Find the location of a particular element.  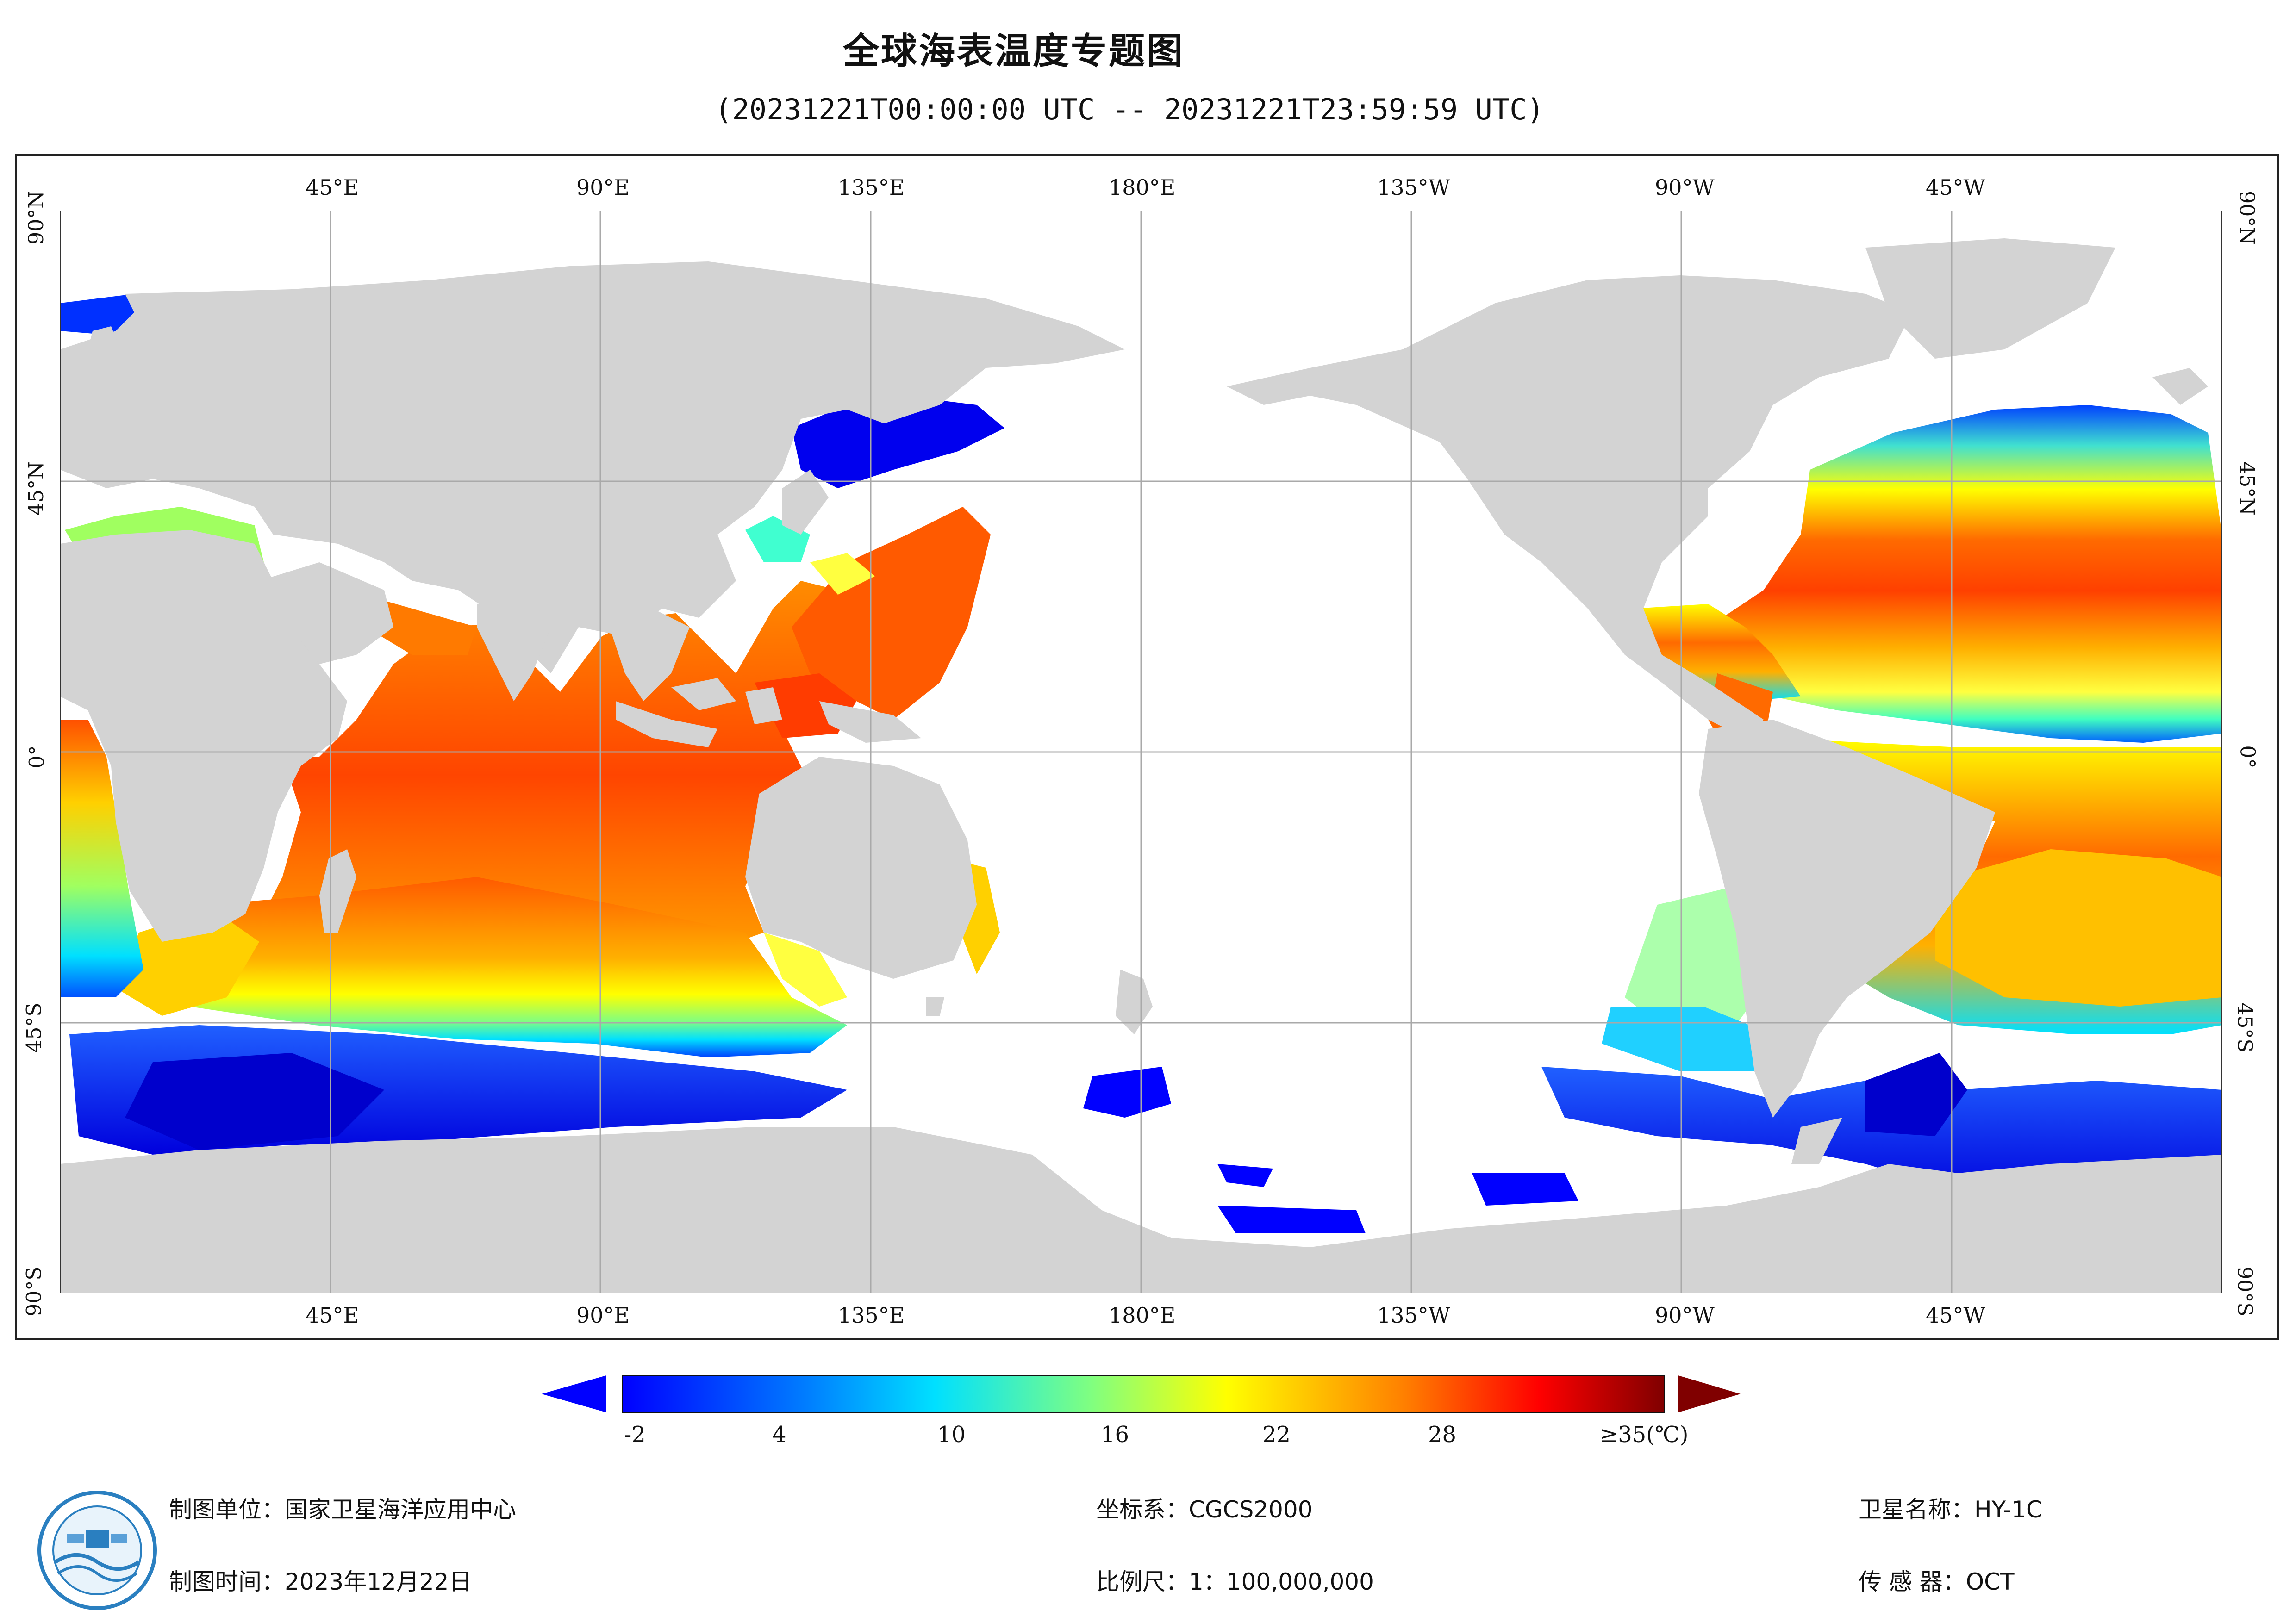

lon-label-45w-top: 45°W is located at coordinates (1955, 187).